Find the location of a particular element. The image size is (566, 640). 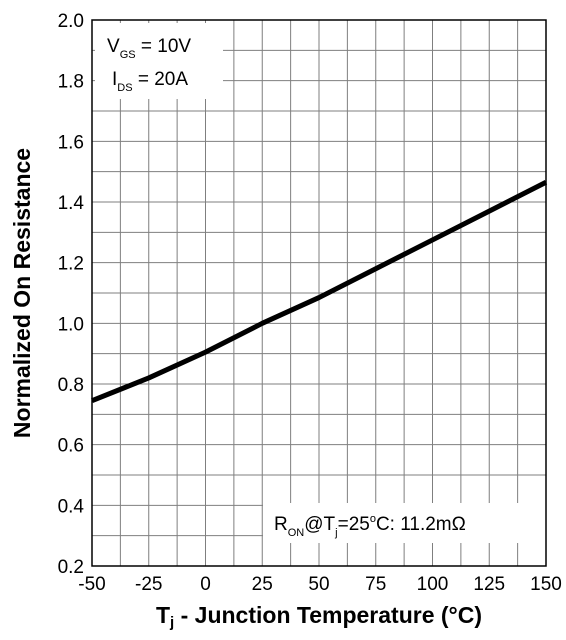

annotation-vgs: VGS = 10V is located at coordinates (149, 48).